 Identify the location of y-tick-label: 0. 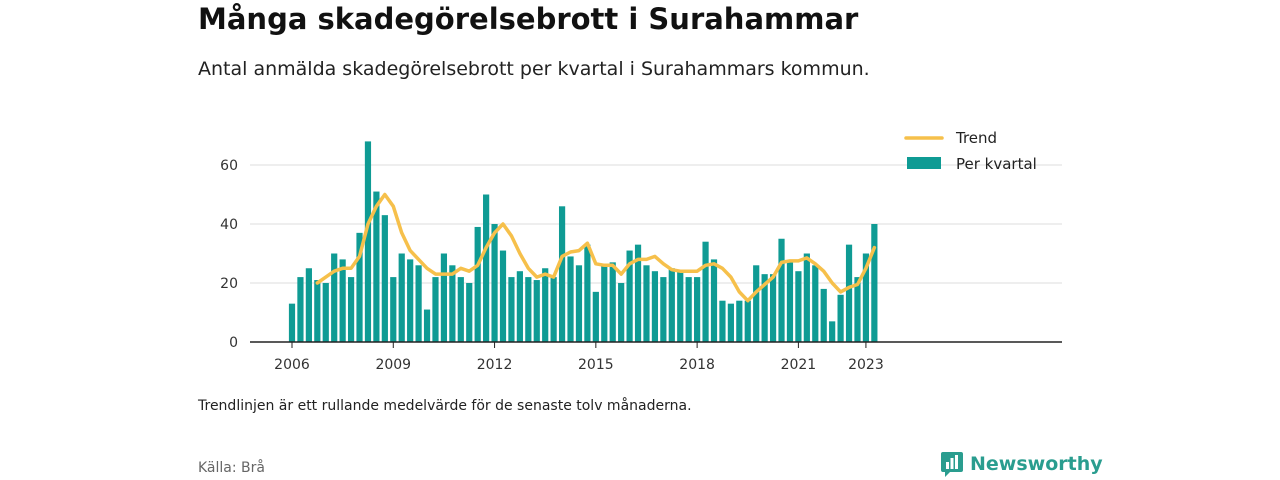
(233, 343).